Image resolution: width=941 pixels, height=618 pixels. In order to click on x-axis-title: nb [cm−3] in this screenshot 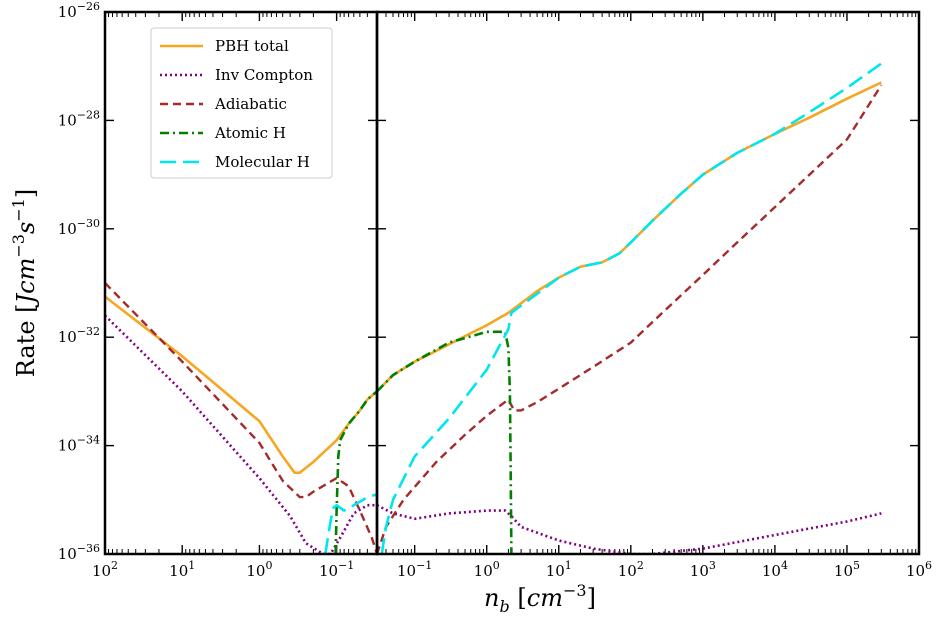, I will do `click(540, 598)`.